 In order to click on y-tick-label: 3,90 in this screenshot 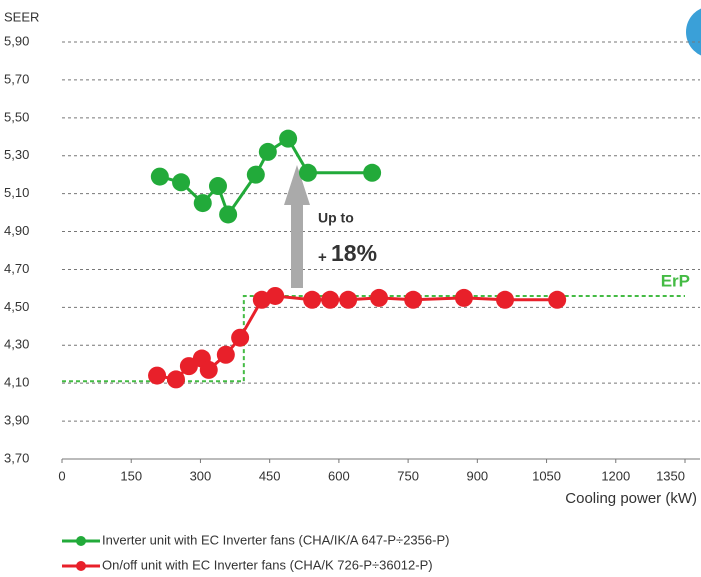, I will do `click(16, 420)`.